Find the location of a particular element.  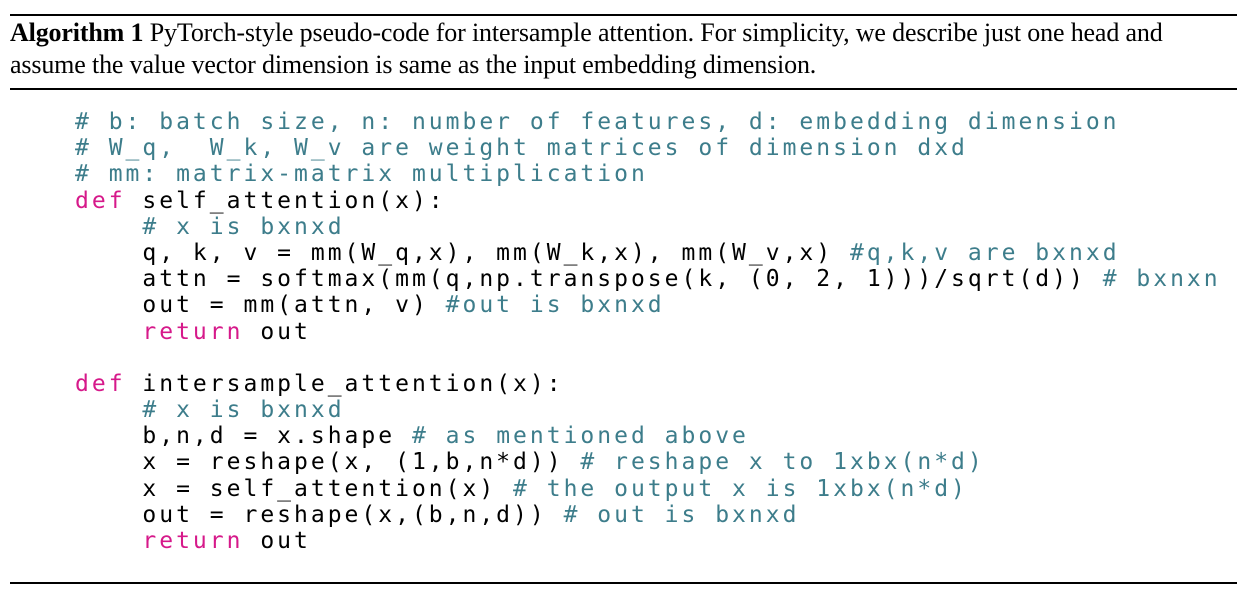

code-text: x = self_attention(x) is located at coordinates (294, 488).